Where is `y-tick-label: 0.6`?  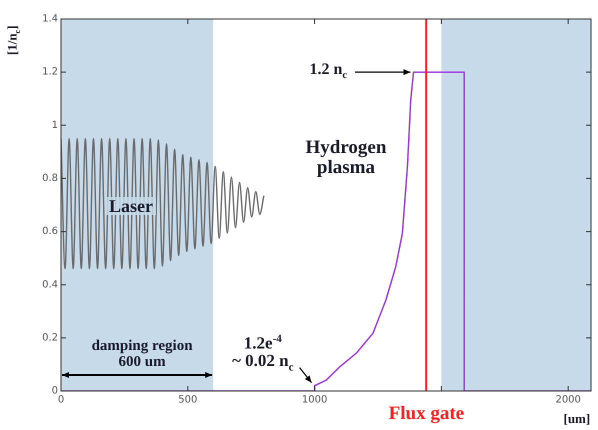
y-tick-label: 0.6 is located at coordinates (50, 232).